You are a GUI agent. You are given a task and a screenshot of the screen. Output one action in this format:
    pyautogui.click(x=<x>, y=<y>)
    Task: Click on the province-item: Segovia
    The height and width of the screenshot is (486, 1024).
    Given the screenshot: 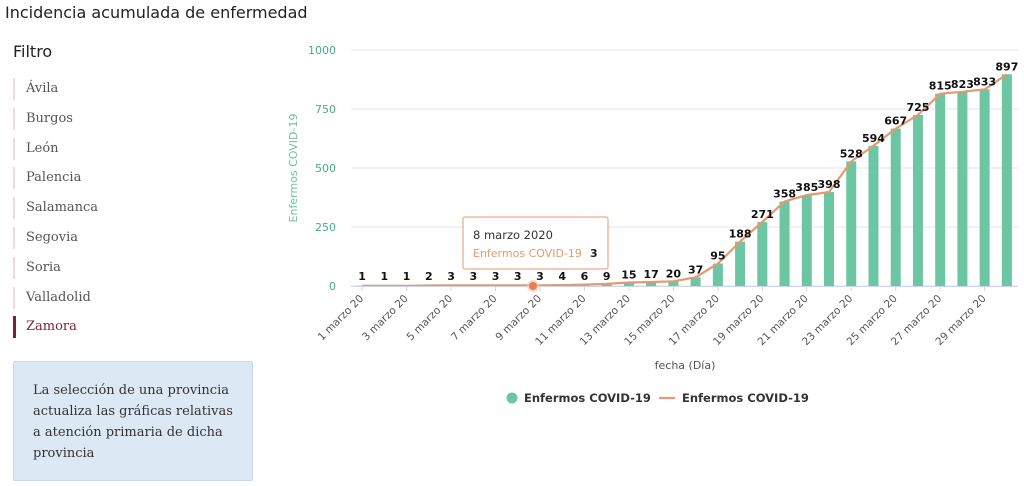 What is the action you would take?
    pyautogui.click(x=133, y=237)
    